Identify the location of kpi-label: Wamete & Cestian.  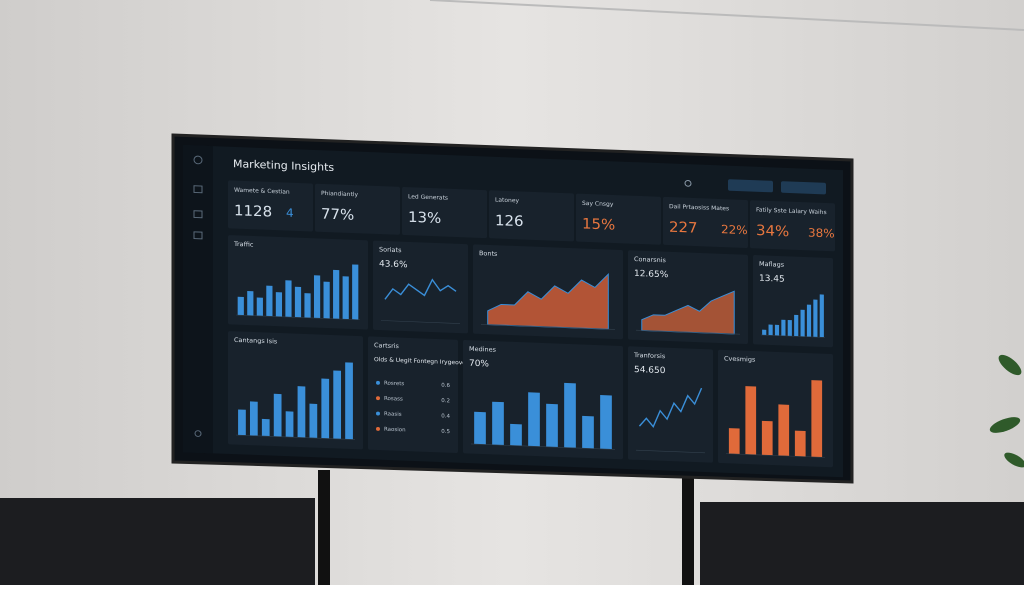
(262, 192).